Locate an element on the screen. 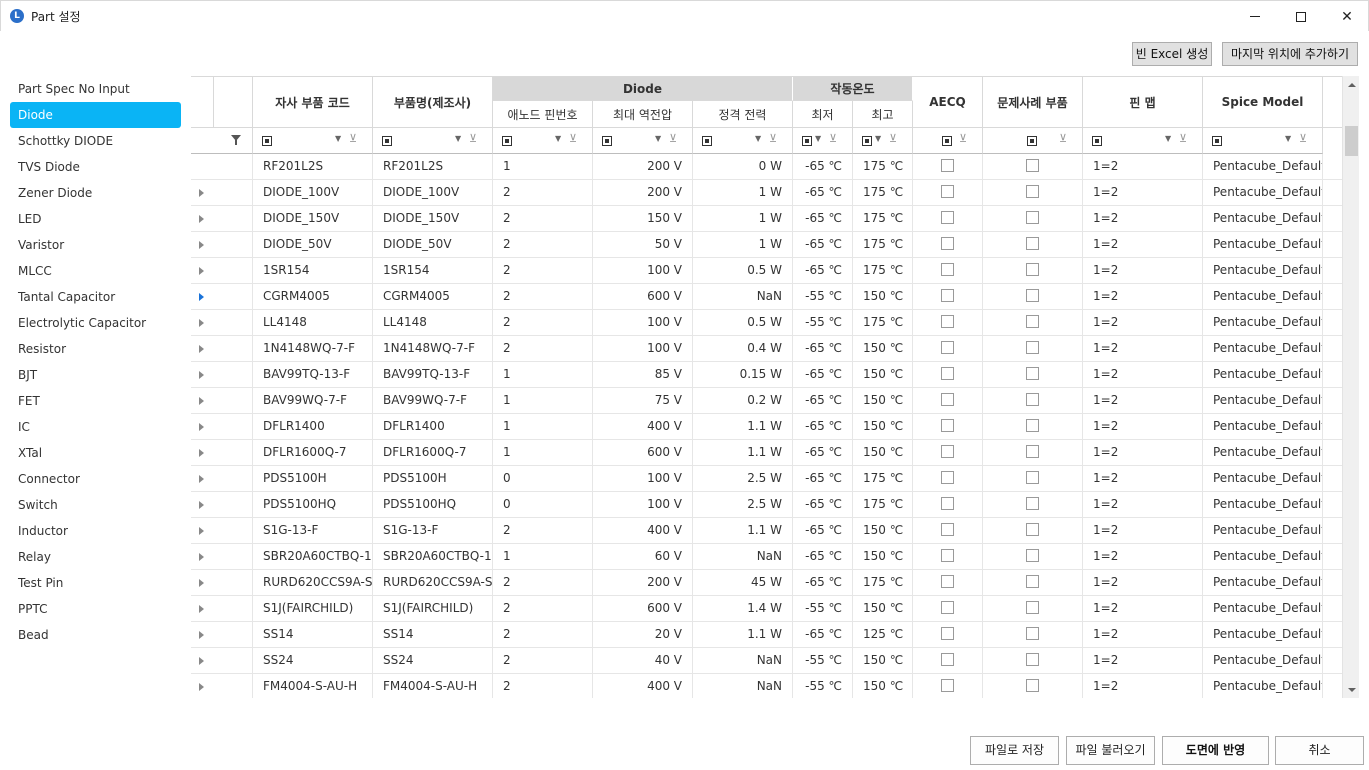 This screenshot has height=770, width=1369. cell-code: DIODE_150V is located at coordinates (313, 219).